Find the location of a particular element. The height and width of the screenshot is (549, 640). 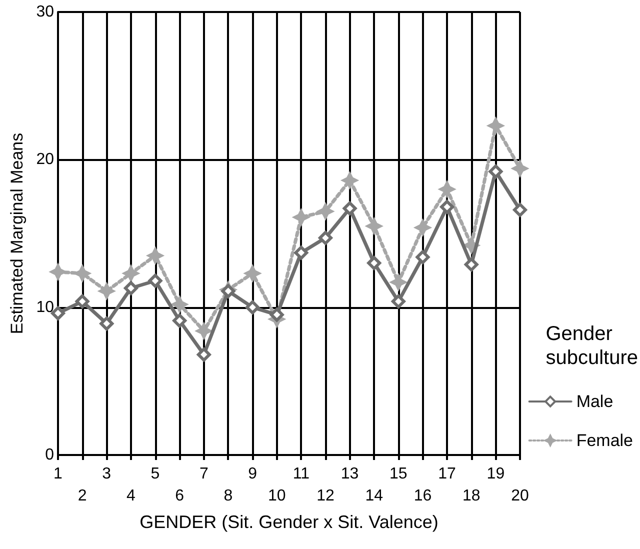

x-tick-label: 17 is located at coordinates (447, 474).